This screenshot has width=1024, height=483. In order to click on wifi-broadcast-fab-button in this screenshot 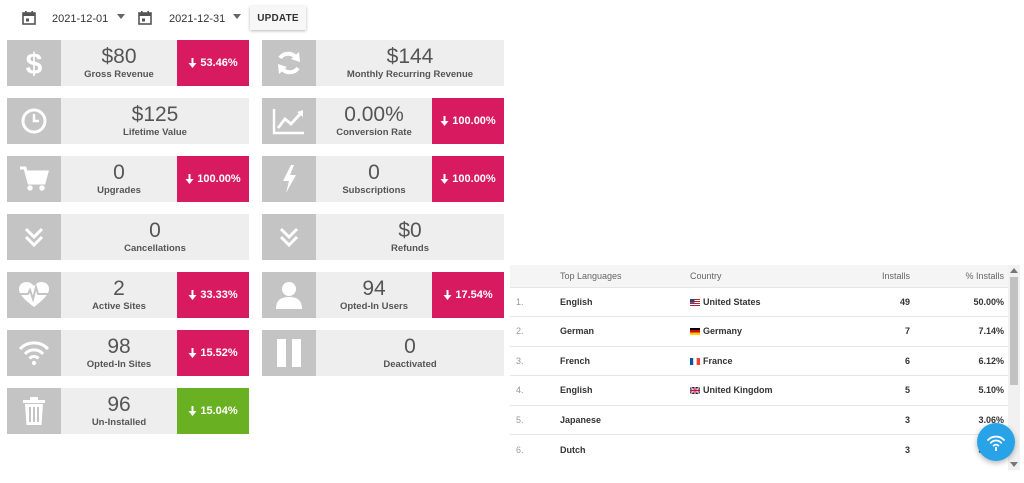, I will do `click(996, 442)`.